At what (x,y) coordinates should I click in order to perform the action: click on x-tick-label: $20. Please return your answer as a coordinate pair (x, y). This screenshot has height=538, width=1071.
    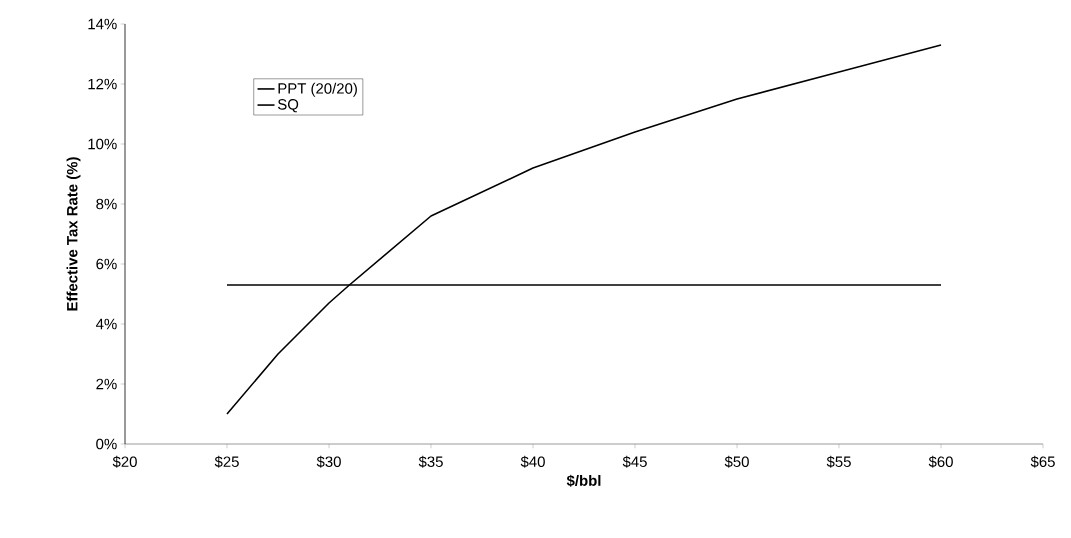
    Looking at the image, I should click on (124, 461).